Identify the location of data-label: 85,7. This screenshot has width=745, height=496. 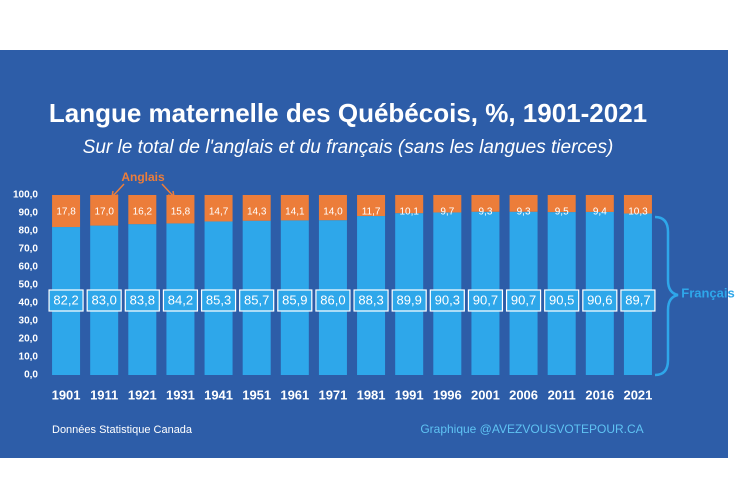
(256, 299).